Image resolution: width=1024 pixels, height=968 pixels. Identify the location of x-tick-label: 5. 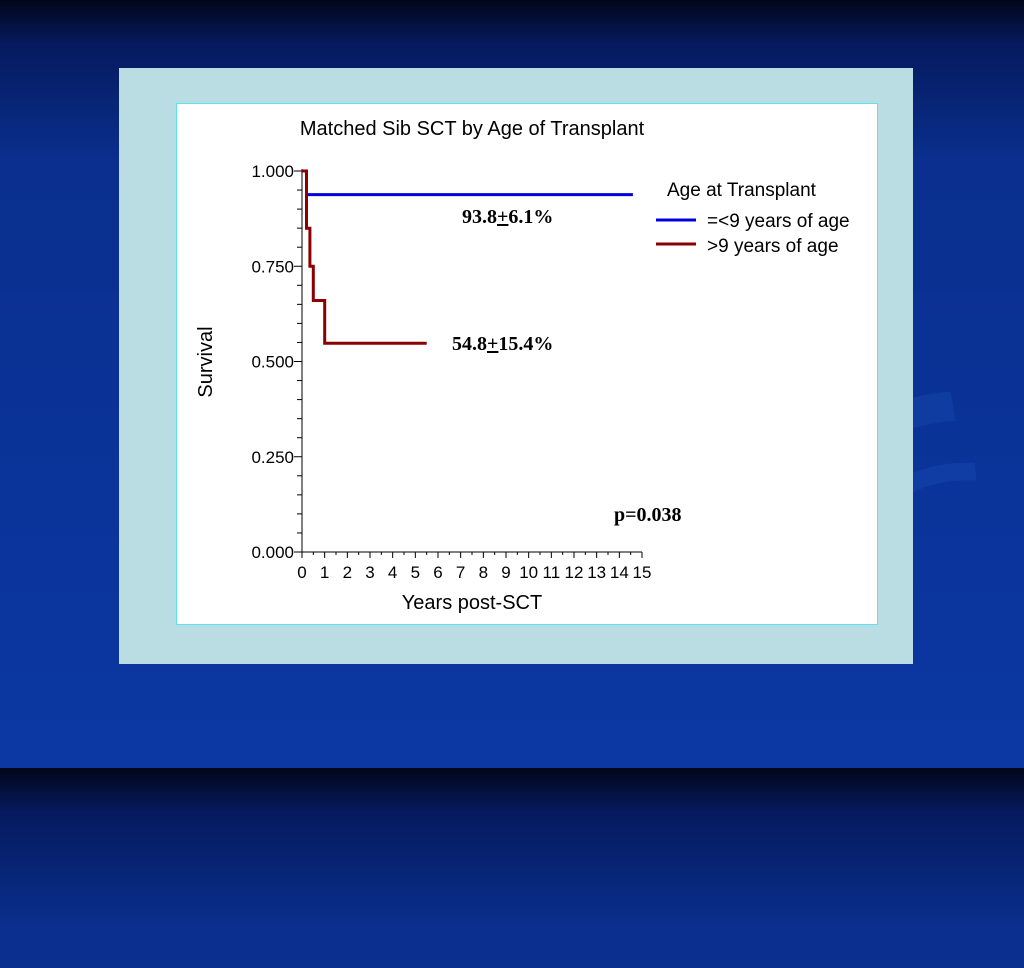
(415, 572).